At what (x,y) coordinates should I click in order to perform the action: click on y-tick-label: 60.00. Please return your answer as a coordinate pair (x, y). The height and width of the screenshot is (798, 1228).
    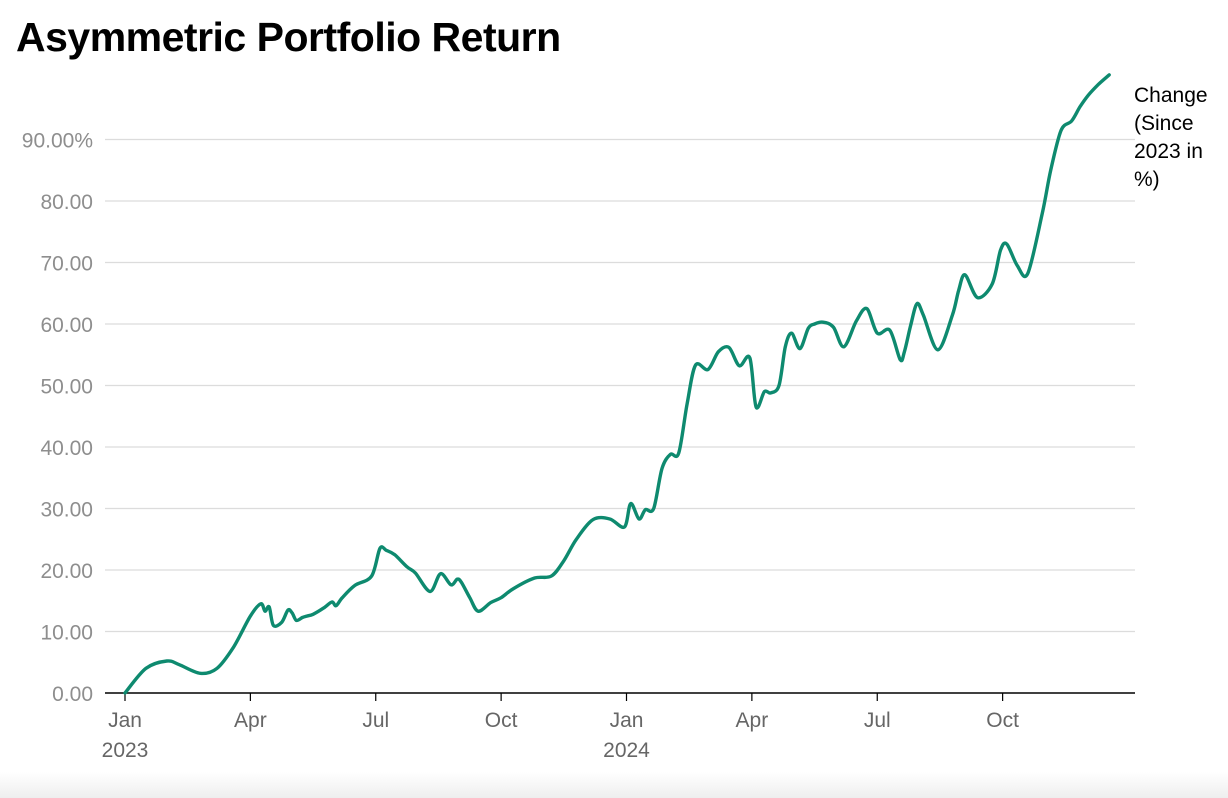
    Looking at the image, I should click on (66, 325).